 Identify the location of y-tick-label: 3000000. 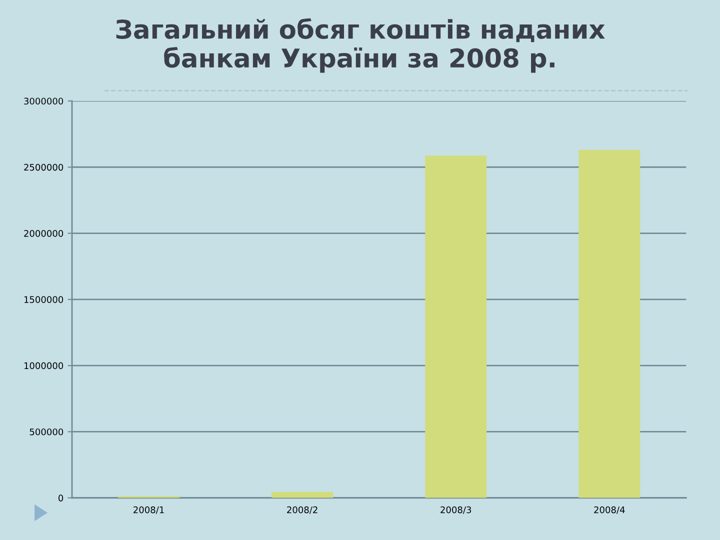
(44, 101).